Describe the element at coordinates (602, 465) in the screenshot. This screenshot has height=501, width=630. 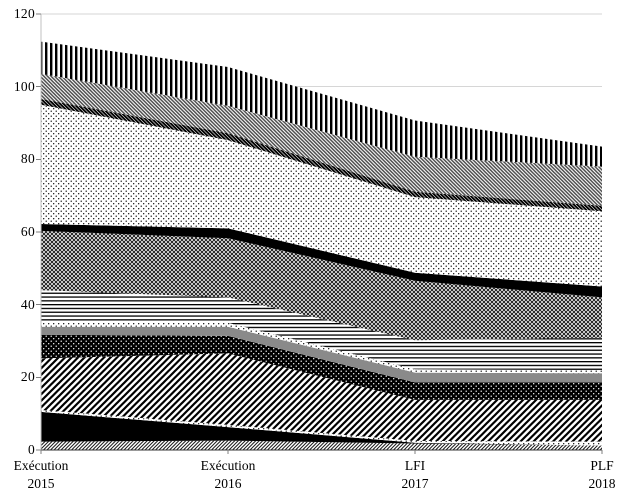
I see `x-label-line1: PLF` at that location.